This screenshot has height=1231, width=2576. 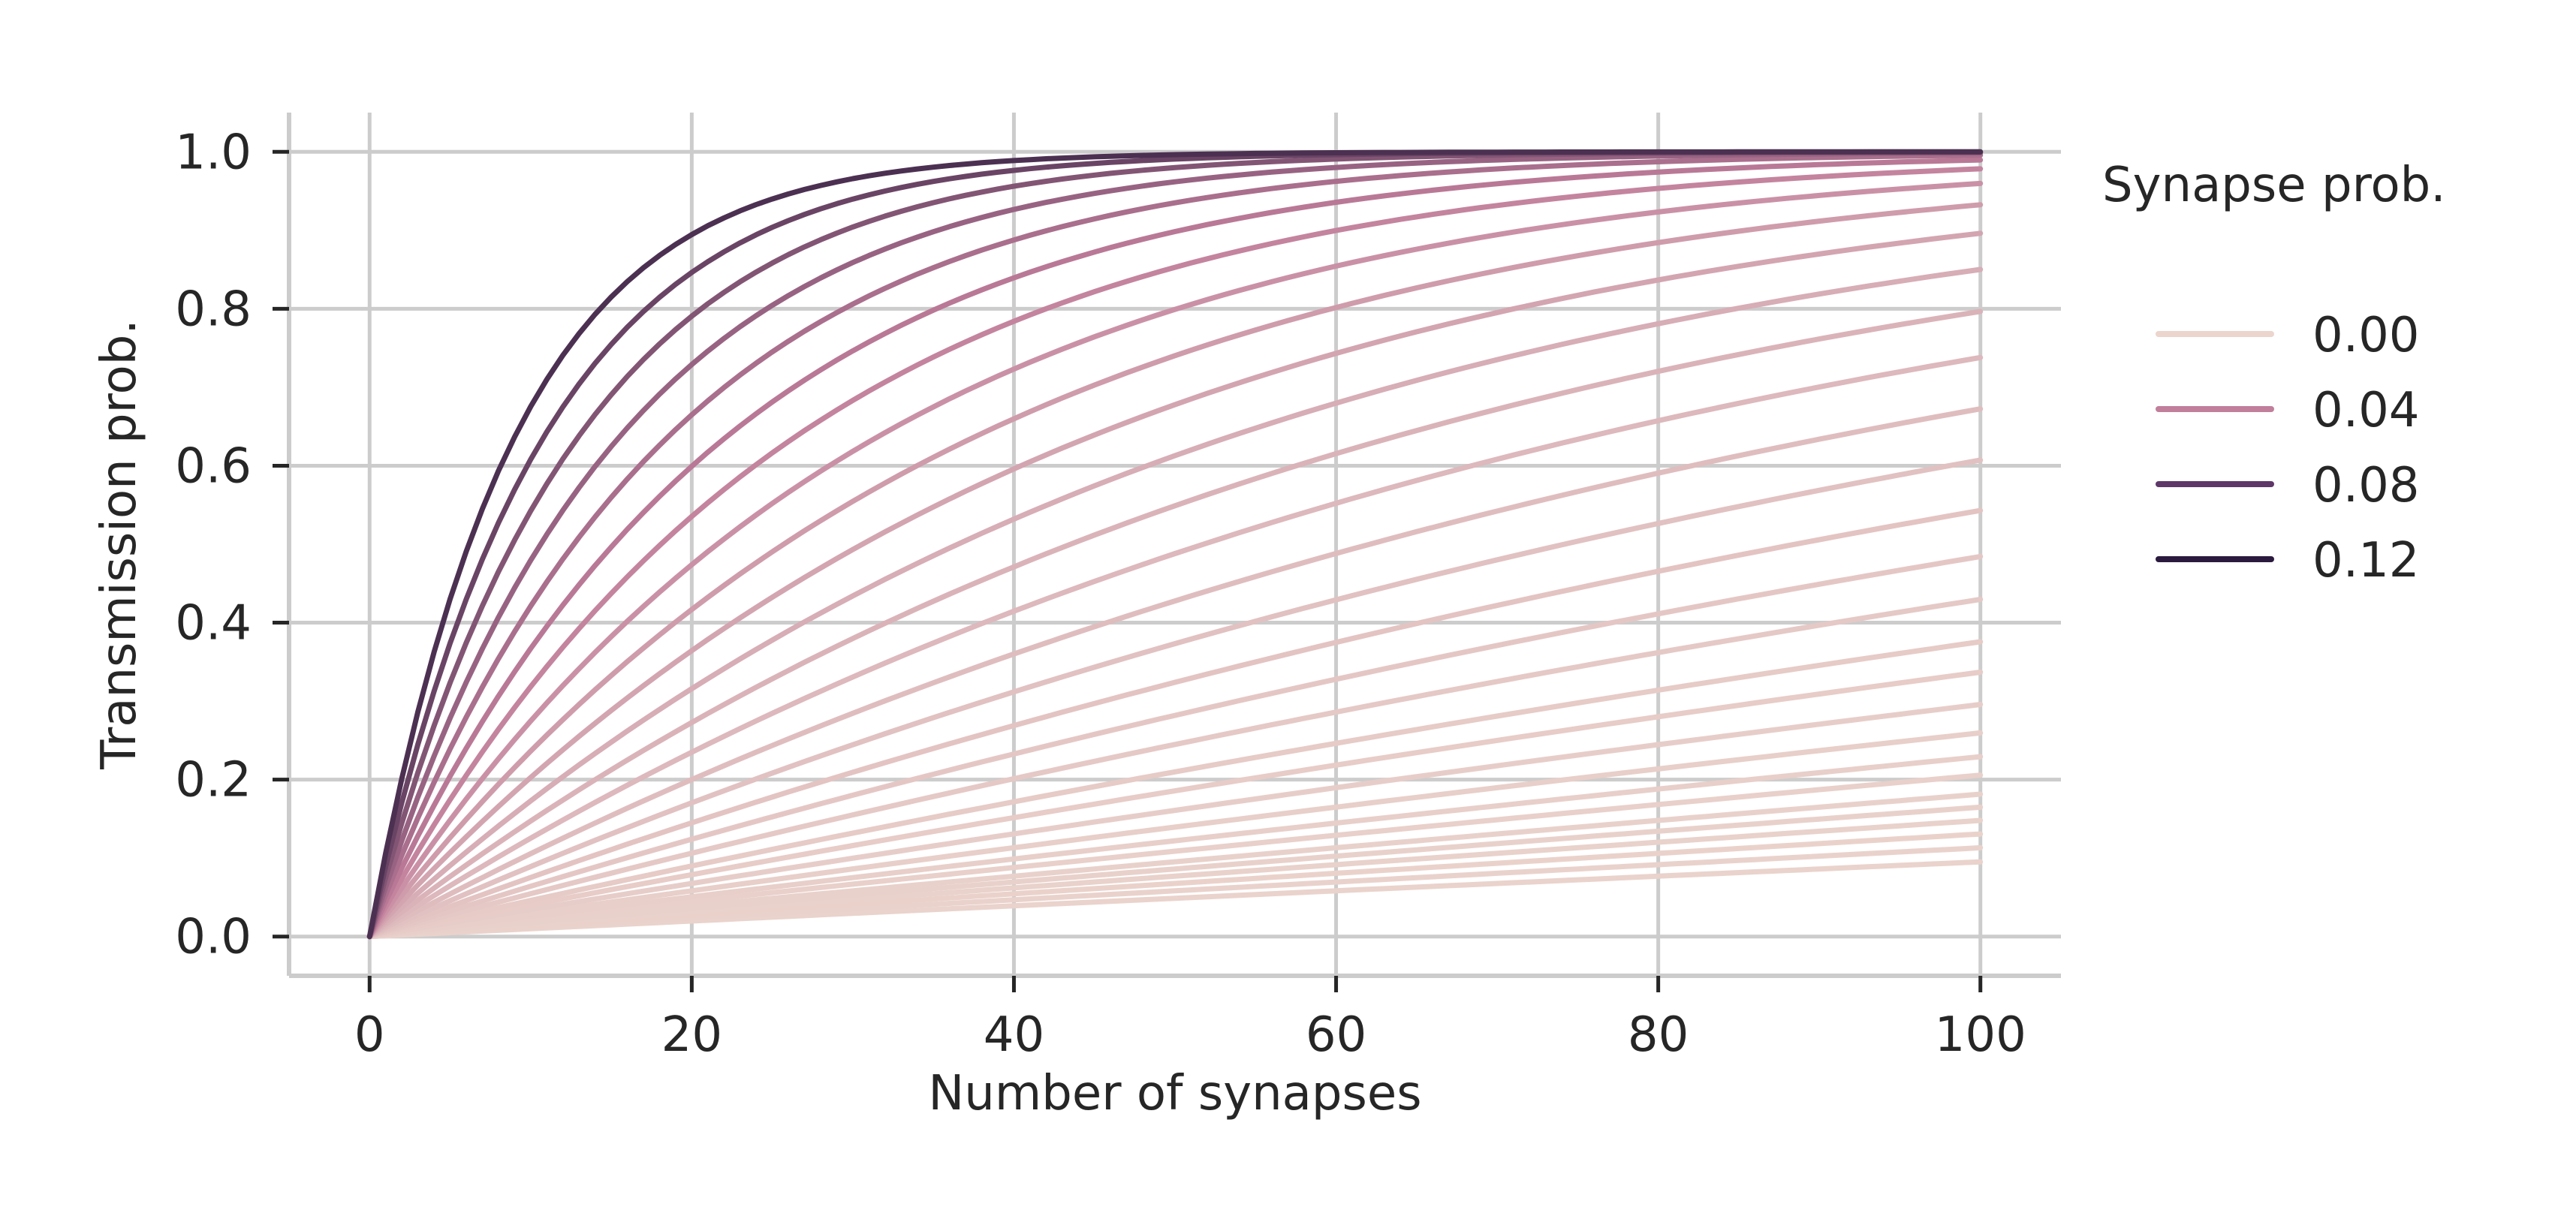 What do you see at coordinates (2366, 335) in the screenshot?
I see `legend-label: 0.00` at bounding box center [2366, 335].